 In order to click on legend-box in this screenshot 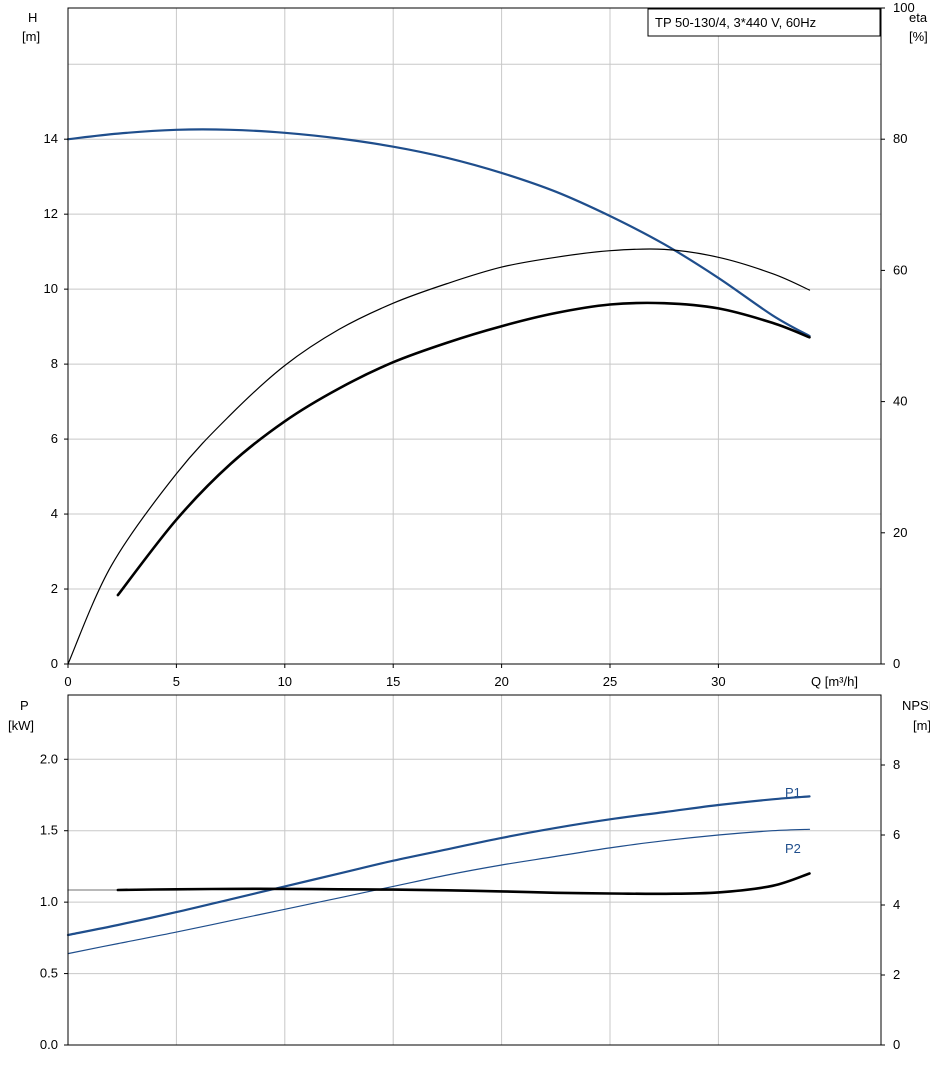, I will do `click(764, 22)`.